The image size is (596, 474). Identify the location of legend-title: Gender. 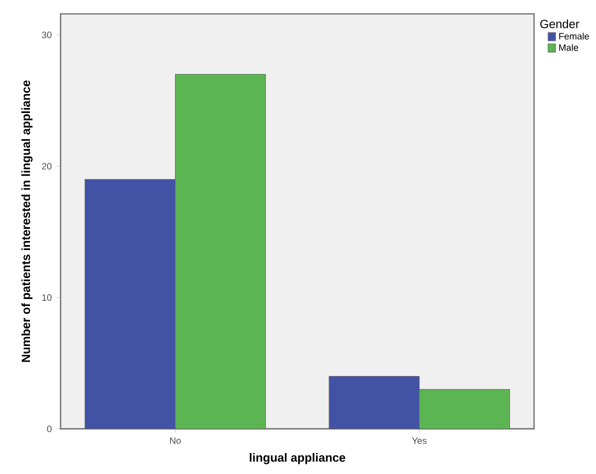
(560, 24).